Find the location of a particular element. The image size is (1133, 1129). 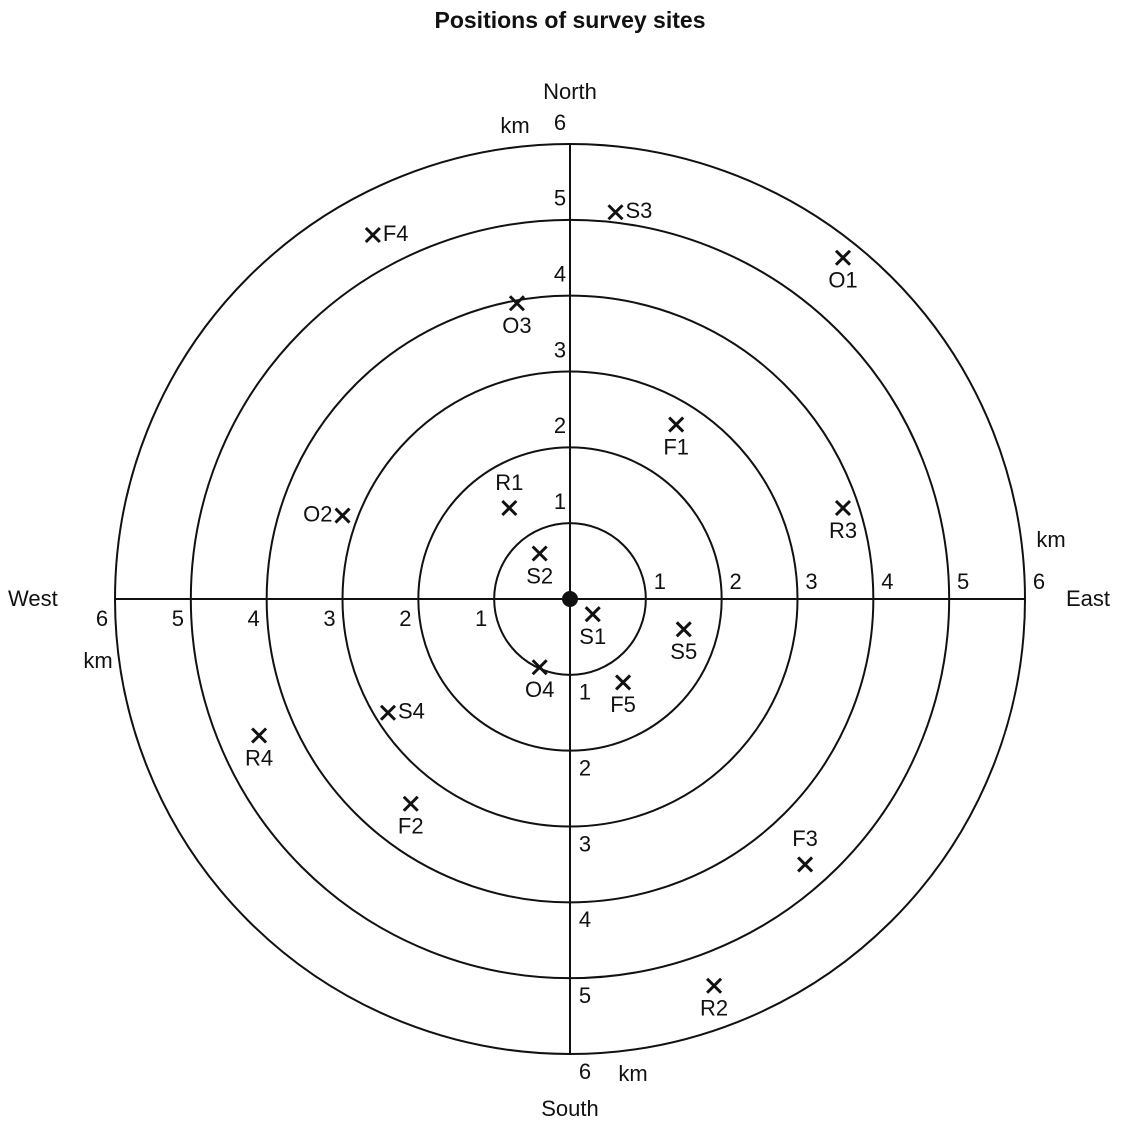

title: Positions of survey sites is located at coordinates (570, 20).